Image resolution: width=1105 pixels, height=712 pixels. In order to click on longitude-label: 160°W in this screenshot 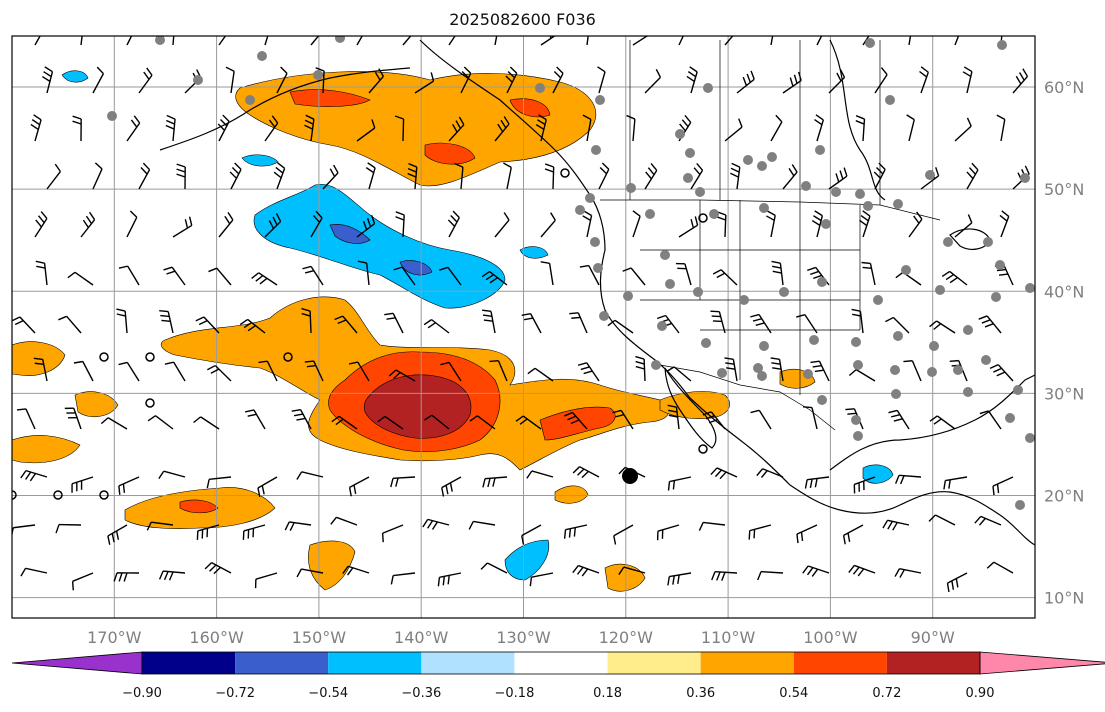, I will do `click(216, 637)`.